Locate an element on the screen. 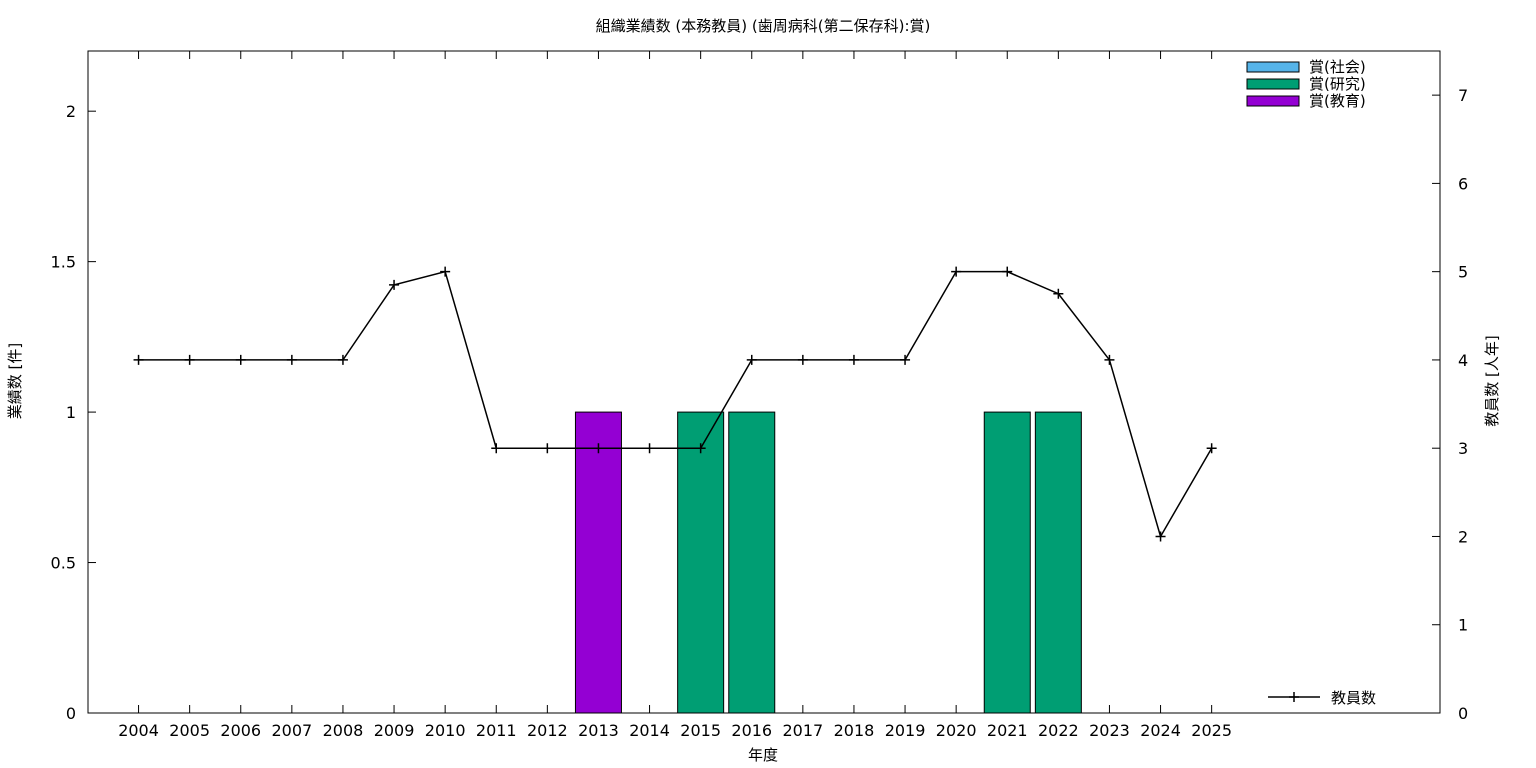 Image resolution: width=1536 pixels, height=768 pixels. x-tick-label: 2021 is located at coordinates (1007, 730).